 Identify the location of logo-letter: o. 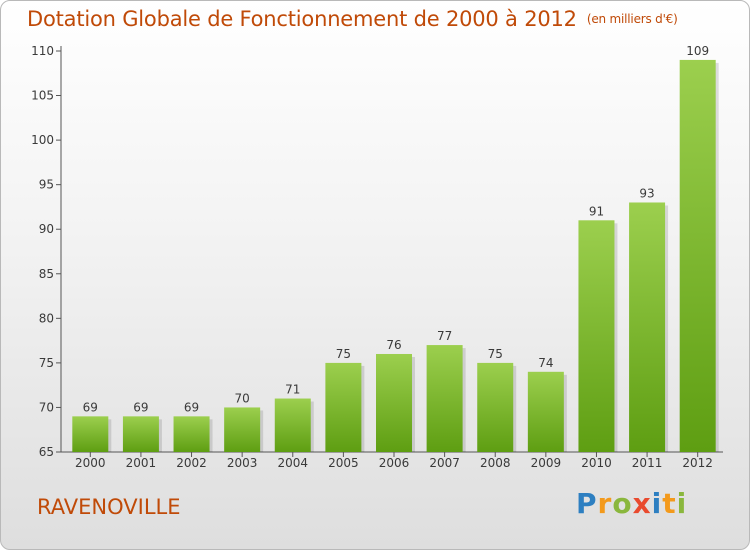
(622, 503).